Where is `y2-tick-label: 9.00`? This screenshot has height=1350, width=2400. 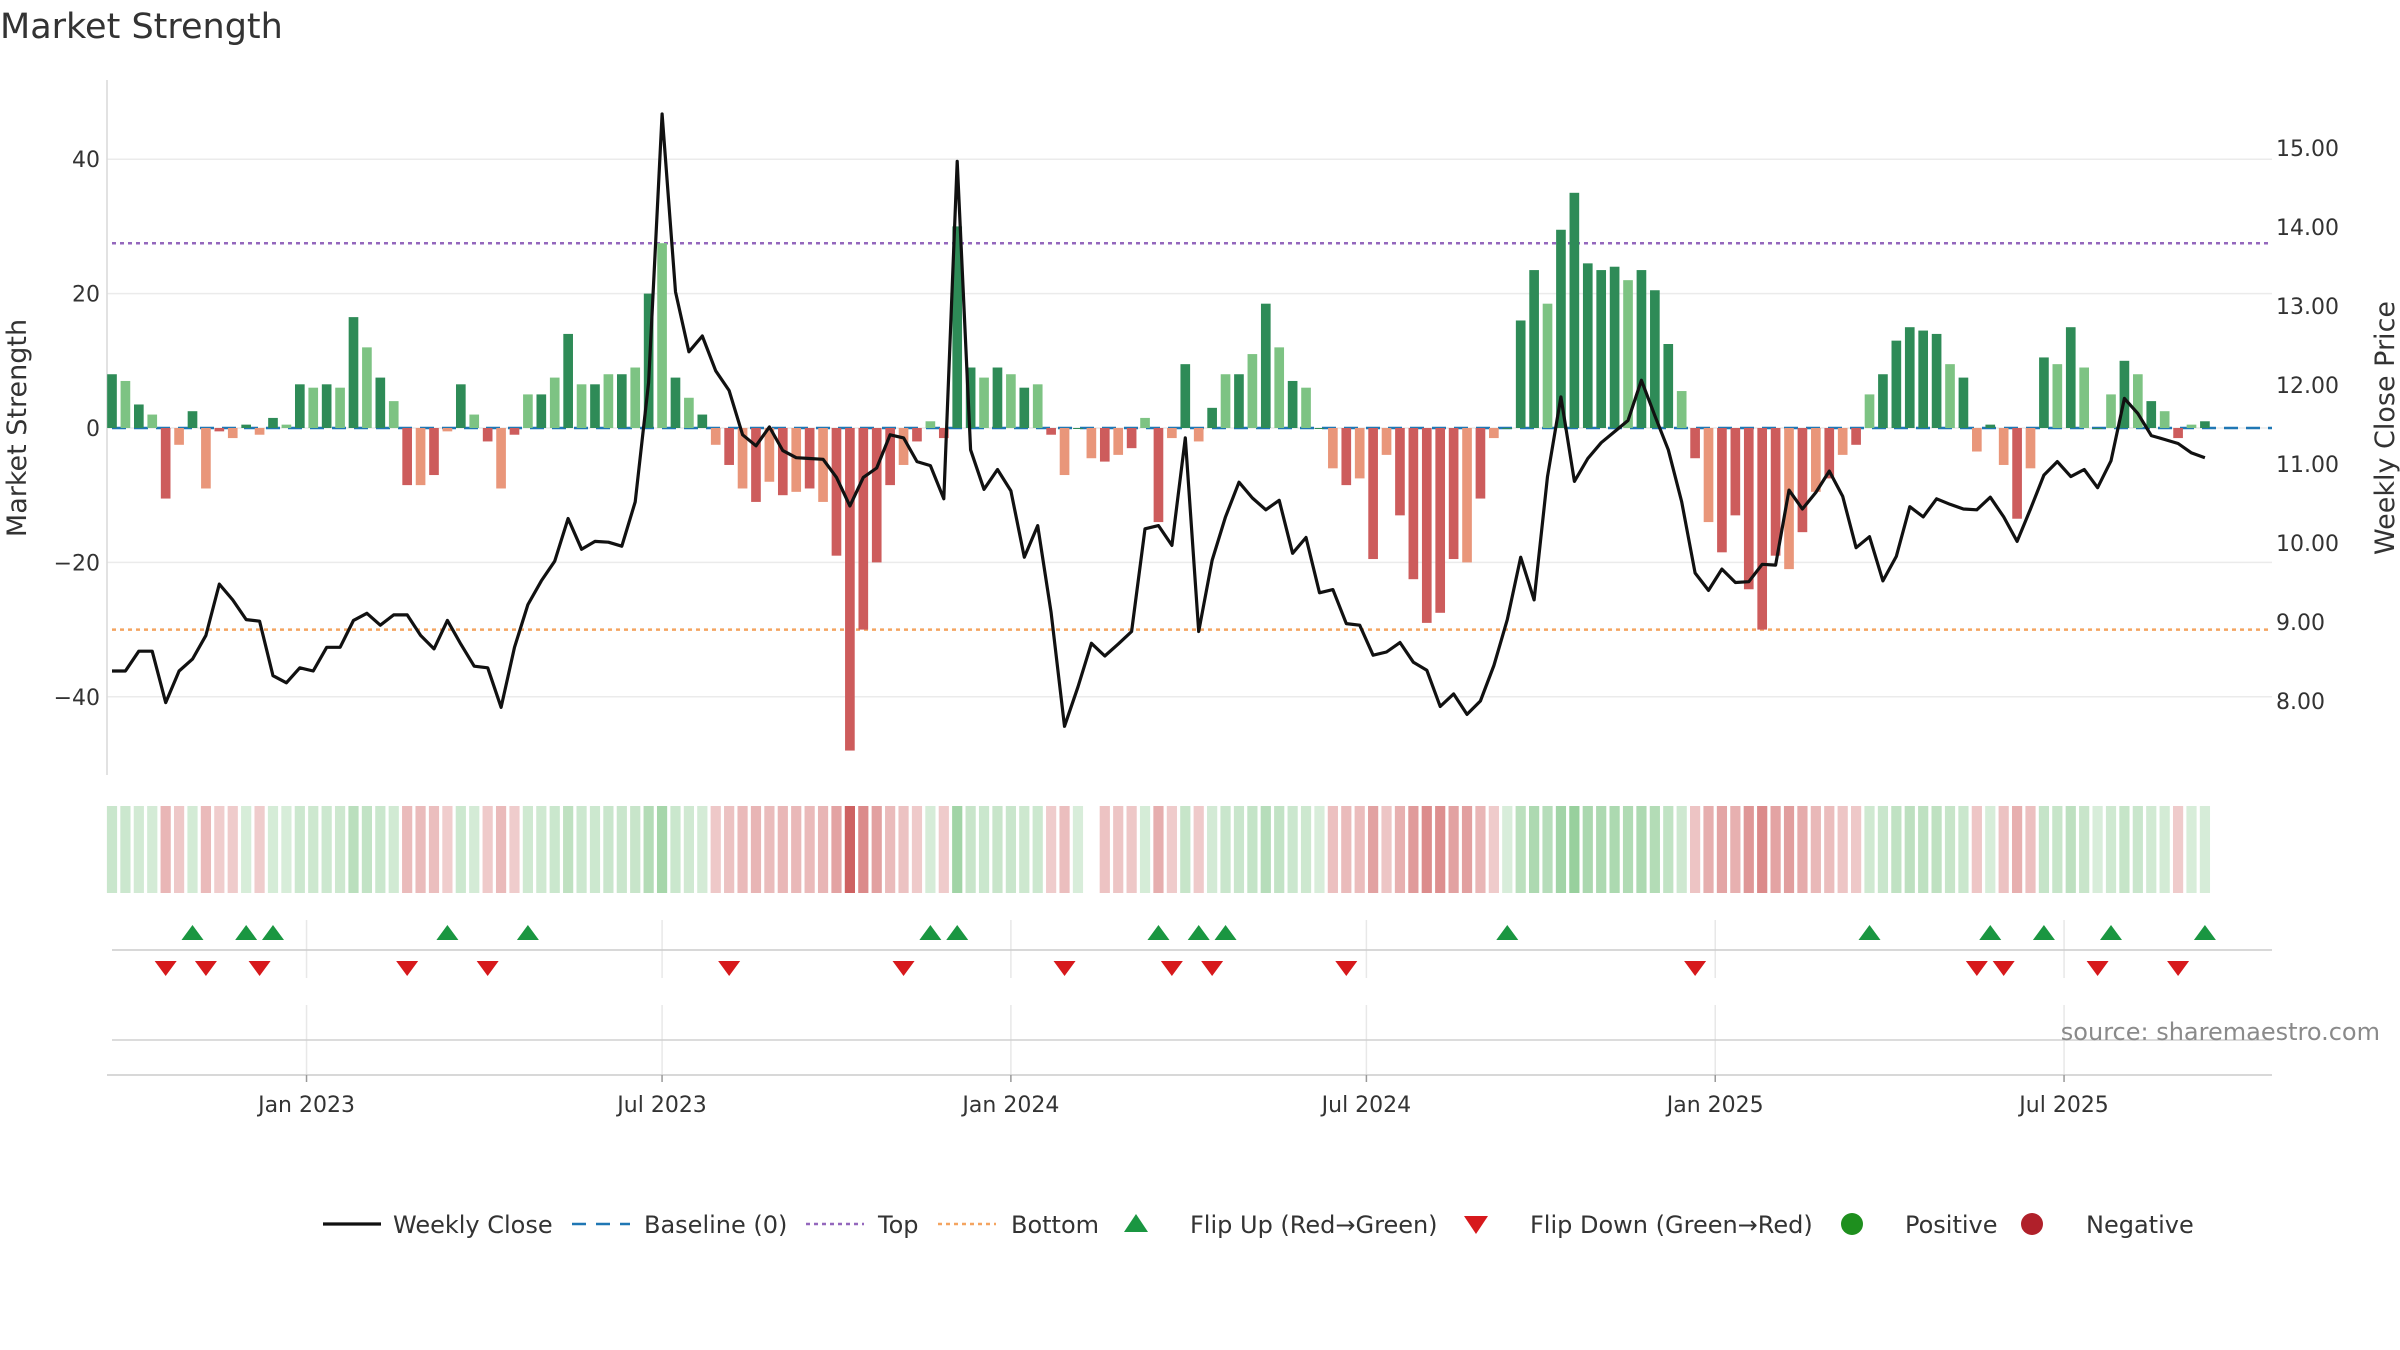 y2-tick-label: 9.00 is located at coordinates (2300, 623).